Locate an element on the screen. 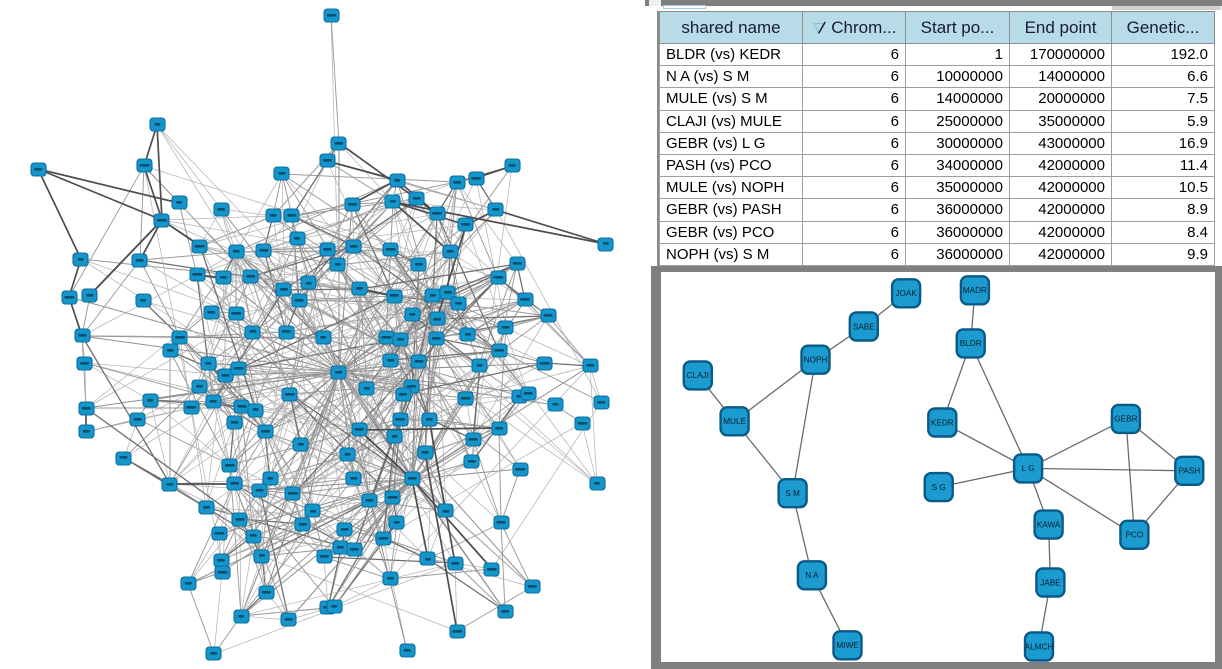 This screenshot has height=669, width=1222. svg-text: NOPH is located at coordinates (815, 359).